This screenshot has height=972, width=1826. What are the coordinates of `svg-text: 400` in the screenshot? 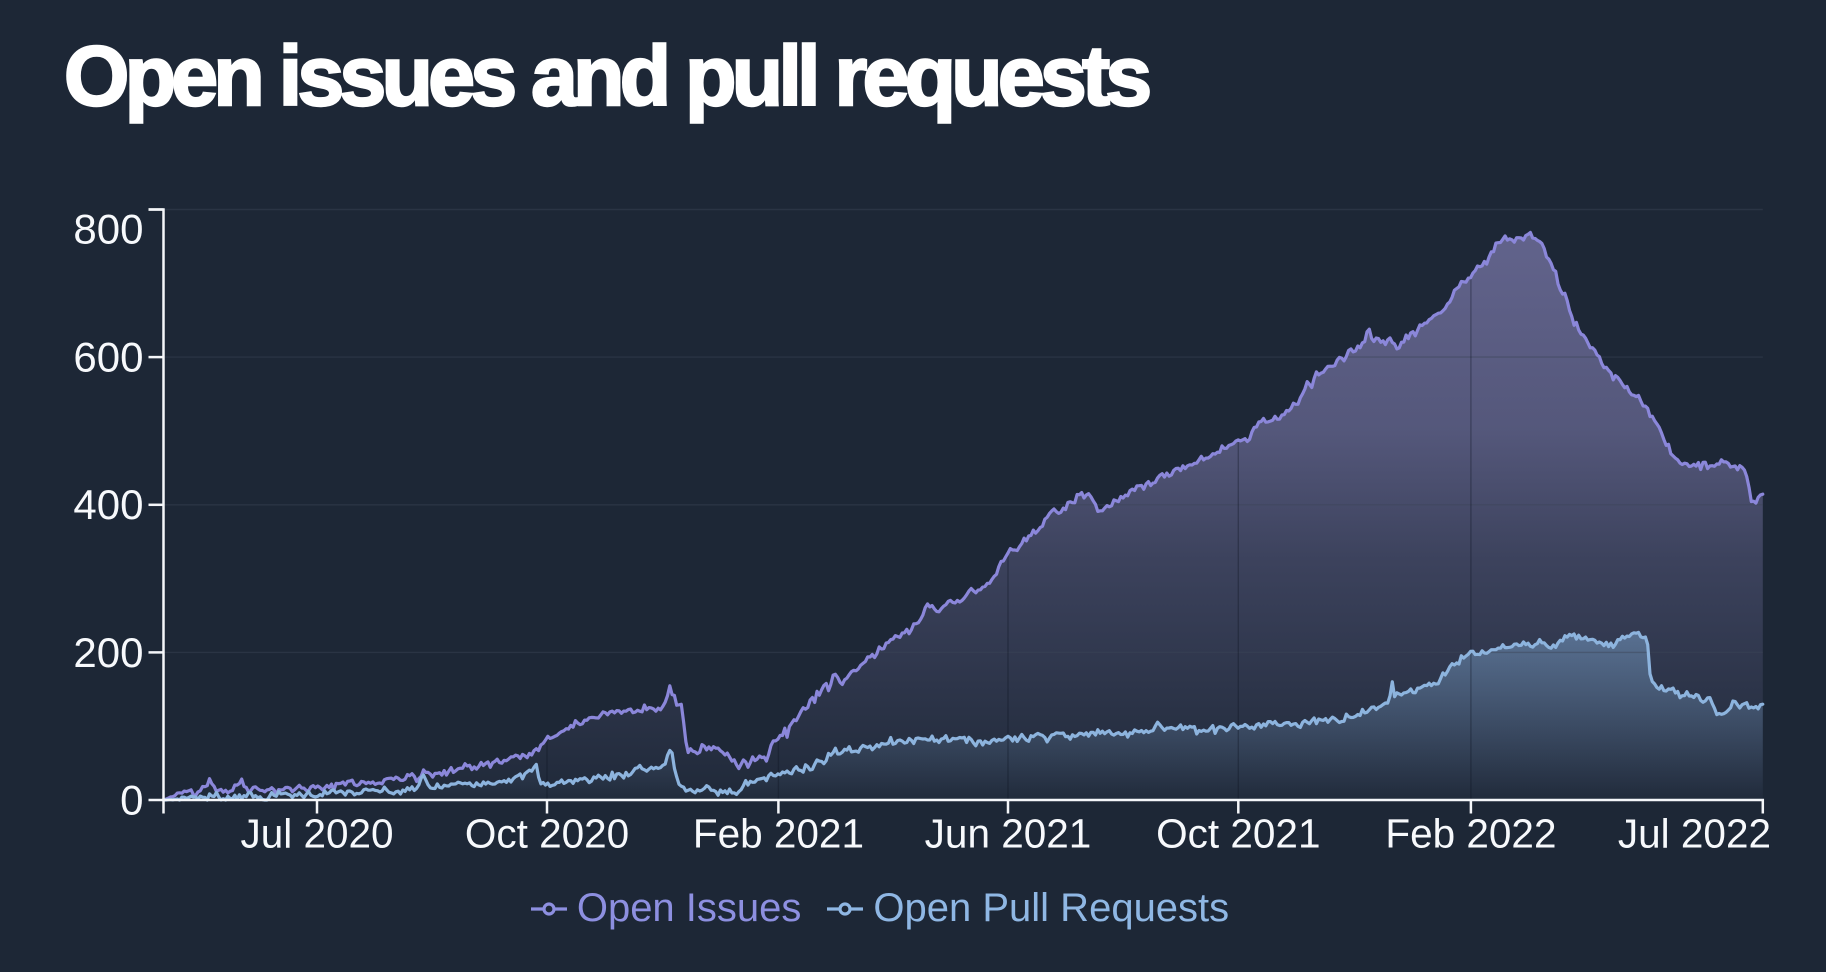 It's located at (108, 504).